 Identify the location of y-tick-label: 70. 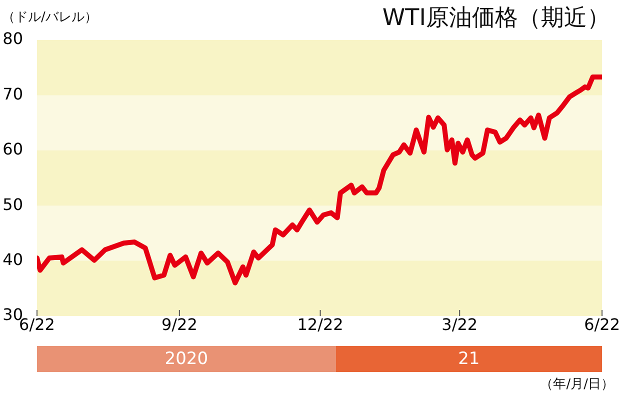
(12, 94).